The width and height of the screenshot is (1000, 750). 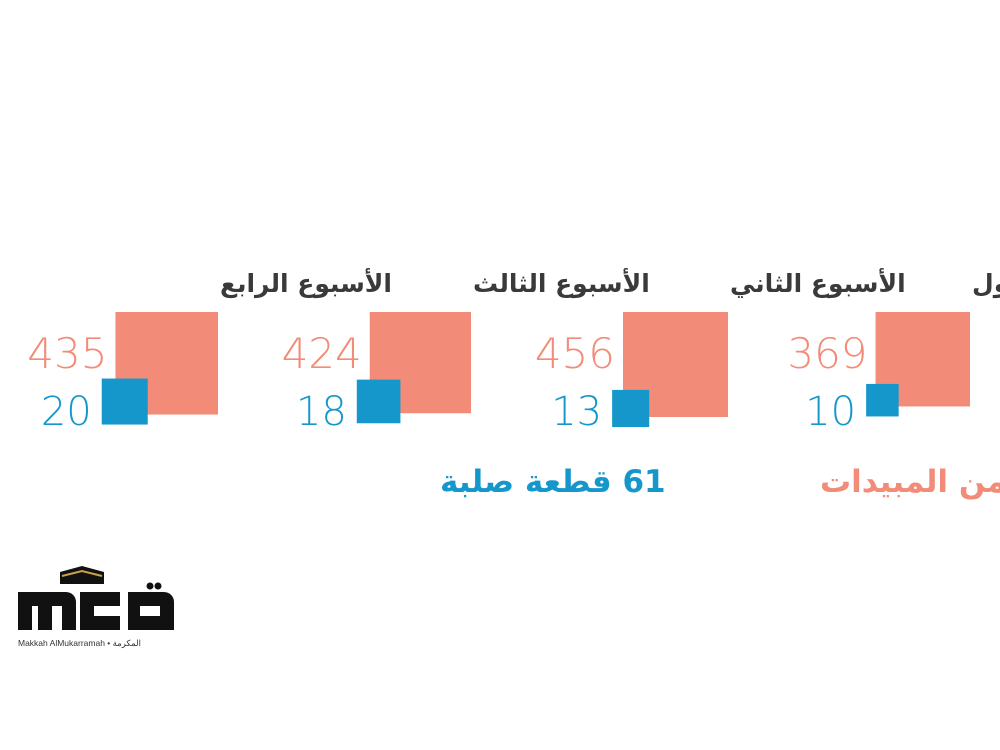 What do you see at coordinates (321, 412) in the screenshot?
I see `solid-value-label: 18` at bounding box center [321, 412].